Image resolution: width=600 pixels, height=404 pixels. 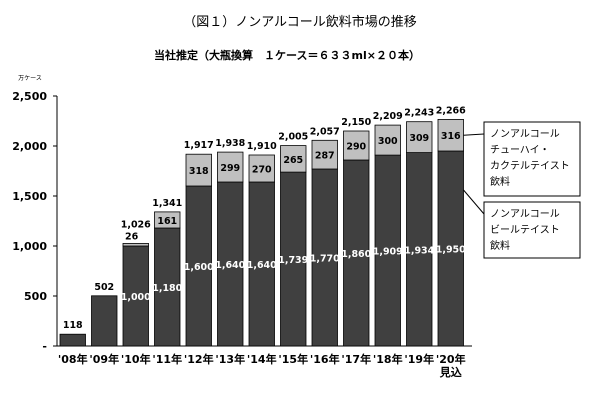 What do you see at coordinates (419, 250) in the screenshot?
I see `data-label-beer-taste: 1,934` at bounding box center [419, 250].